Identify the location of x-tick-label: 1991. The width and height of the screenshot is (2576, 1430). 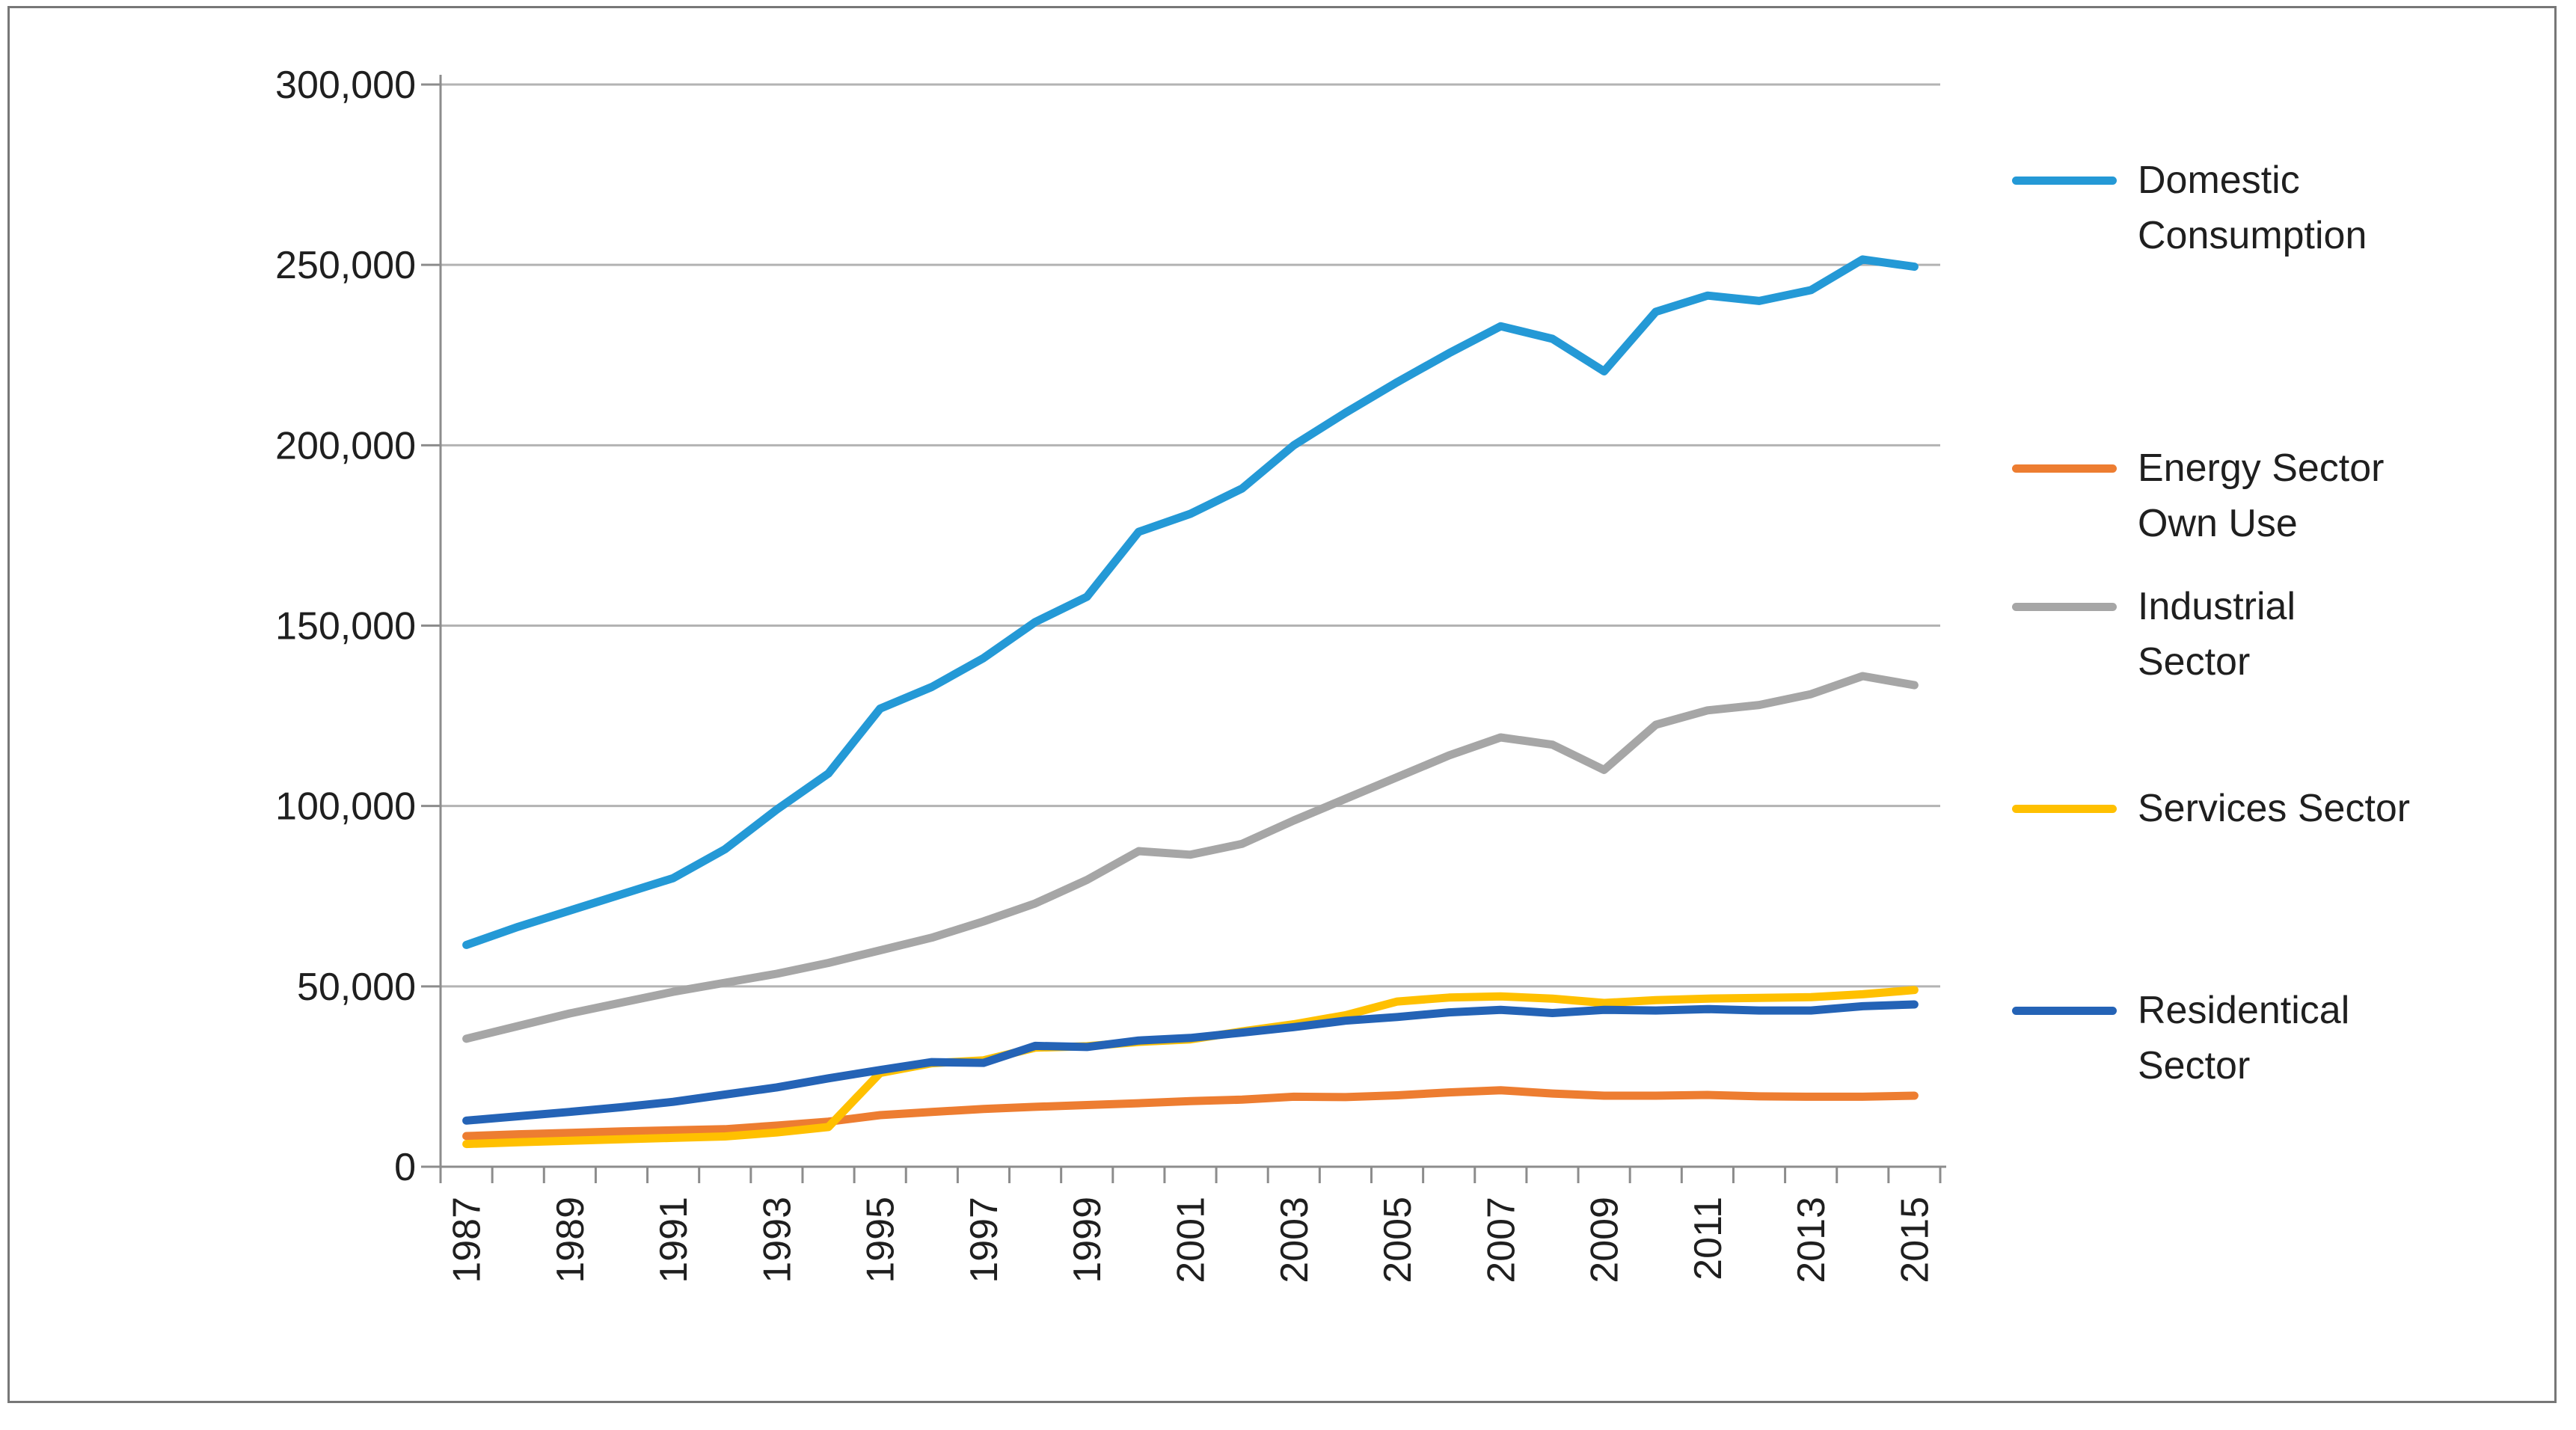
(674, 1240).